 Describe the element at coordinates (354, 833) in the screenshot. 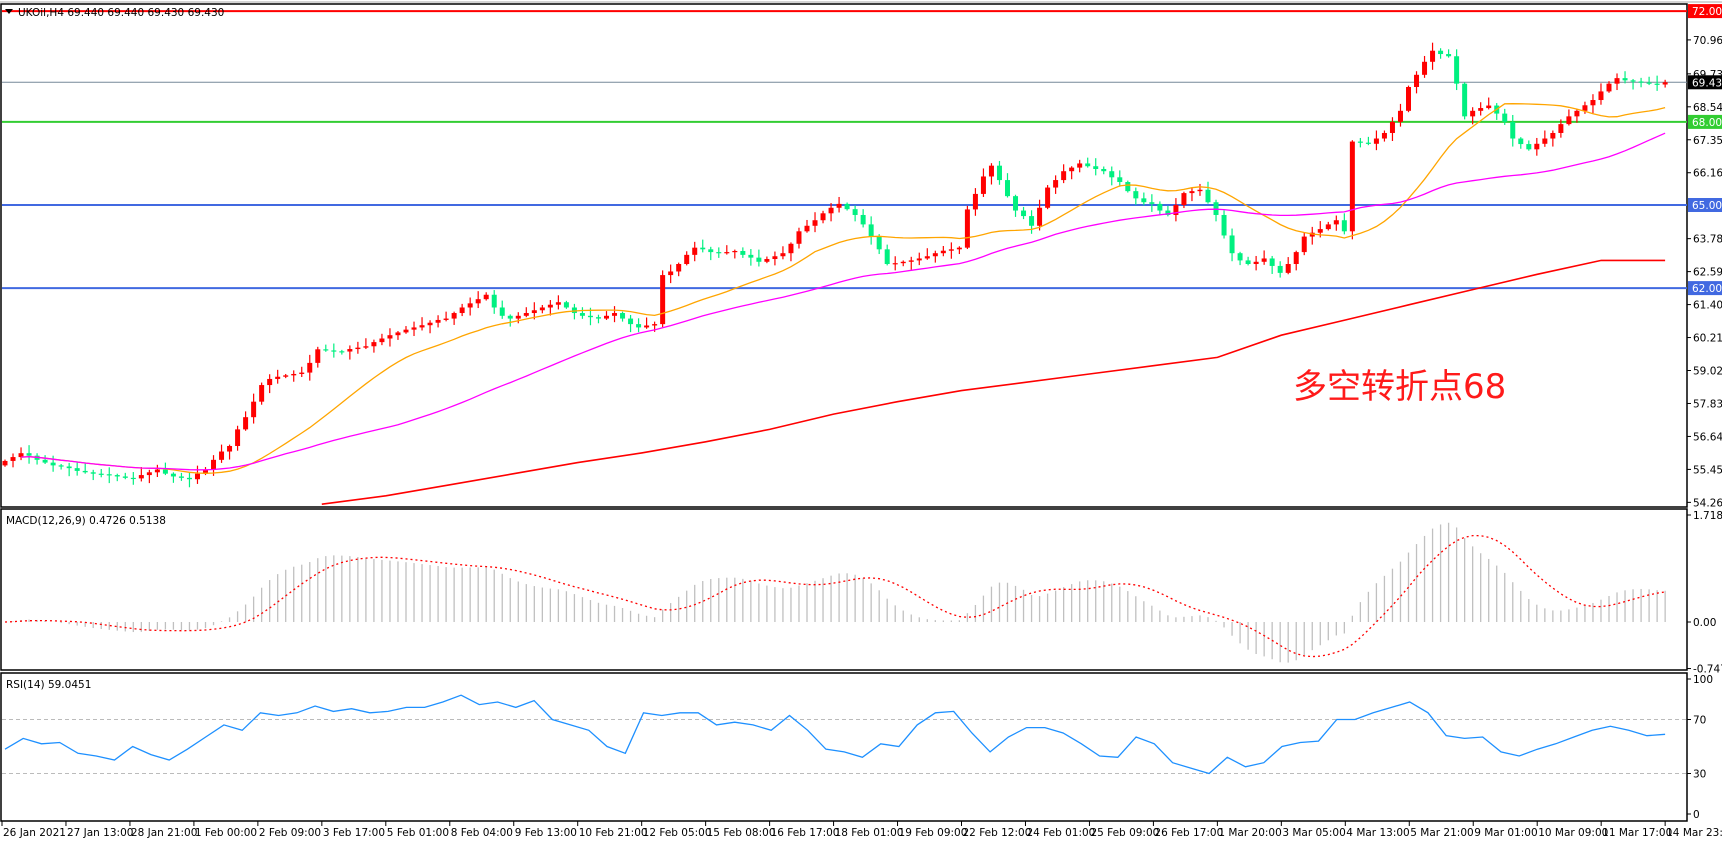

I see `time-axis-label: 3 Feb 17:00` at that location.